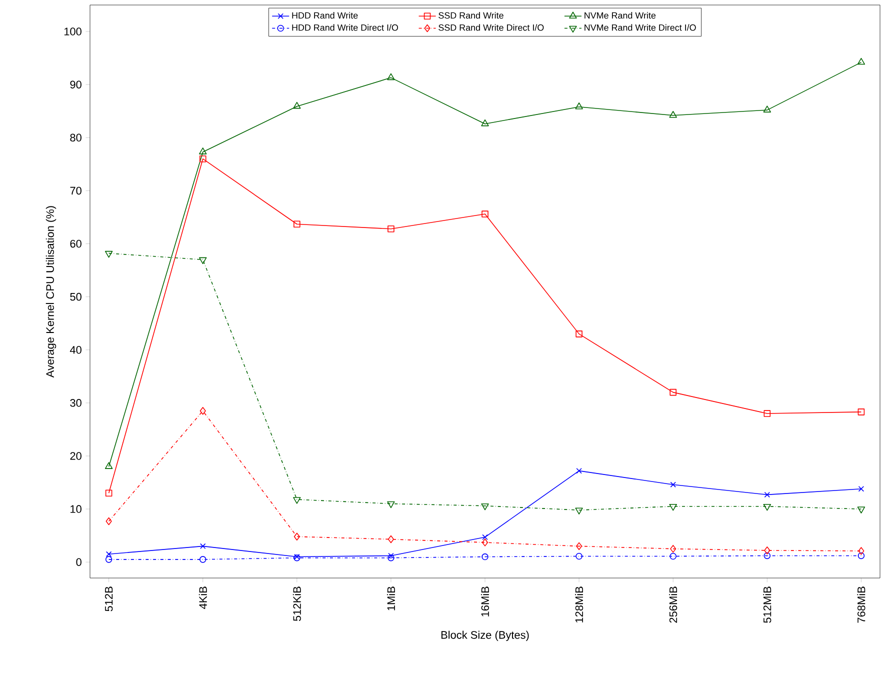 The image size is (882, 680). What do you see at coordinates (471, 15) in the screenshot?
I see `legend-label: SSD Rand Write` at bounding box center [471, 15].